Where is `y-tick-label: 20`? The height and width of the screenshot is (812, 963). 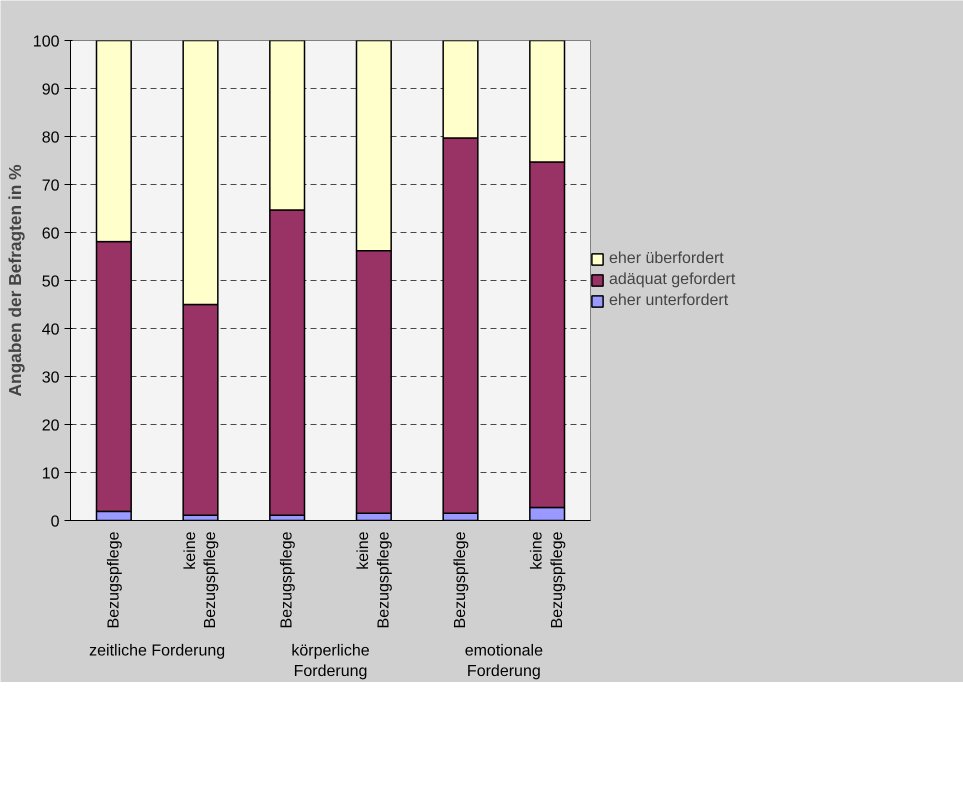
y-tick-label: 20 is located at coordinates (51, 426).